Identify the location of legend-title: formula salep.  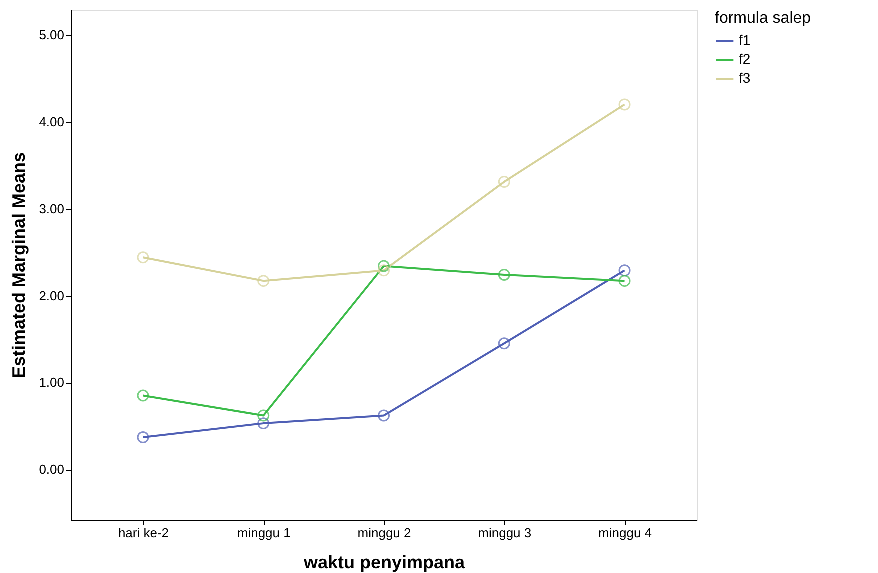
(763, 18).